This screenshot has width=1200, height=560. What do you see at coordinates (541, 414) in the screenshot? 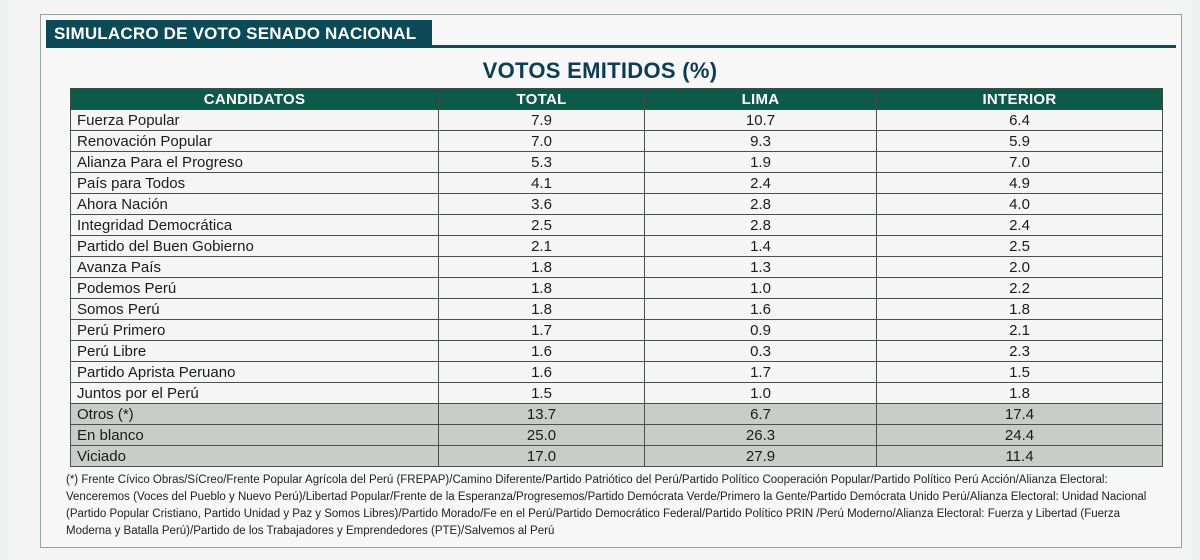
I see `total-value-cell: 13.7` at bounding box center [541, 414].